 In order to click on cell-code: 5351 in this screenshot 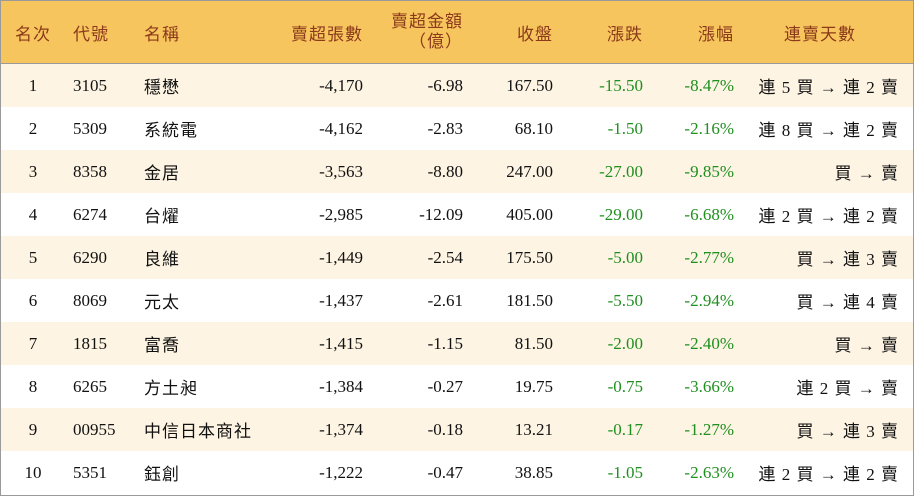, I will do `click(90, 472)`.